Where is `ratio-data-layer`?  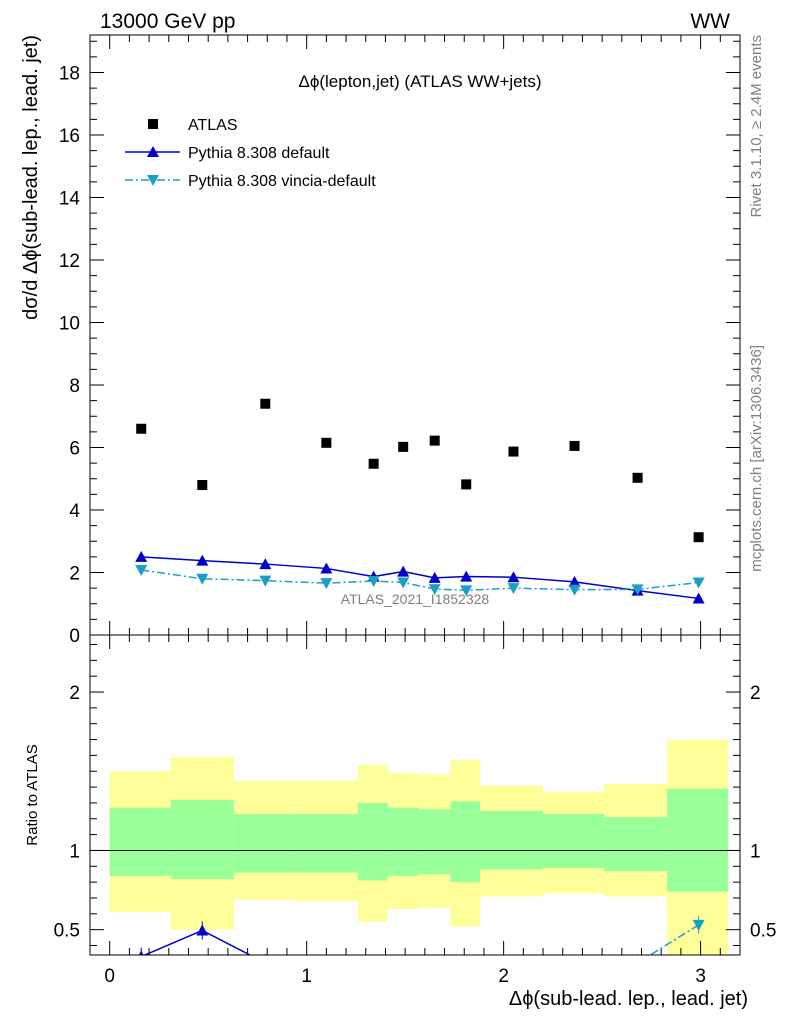
ratio-data-layer is located at coordinates (415, 909).